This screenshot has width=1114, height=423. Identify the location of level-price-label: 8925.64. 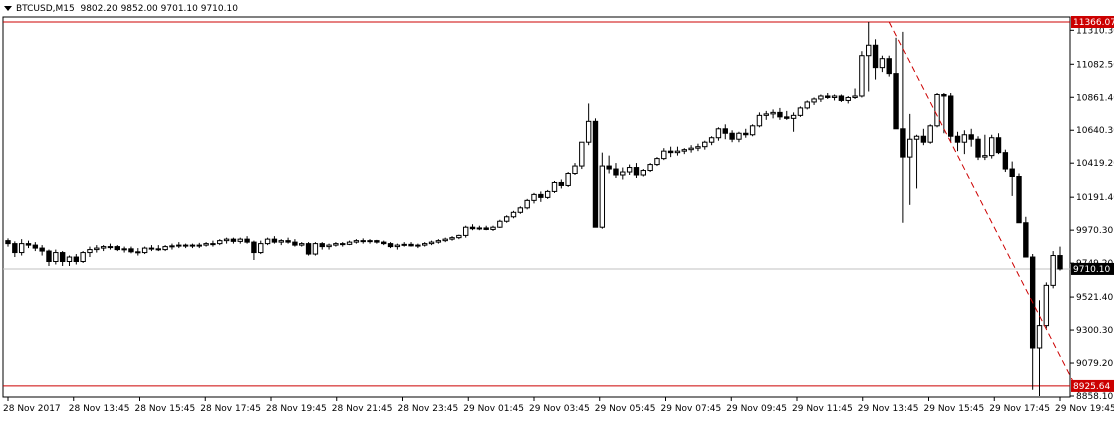
(1091, 387).